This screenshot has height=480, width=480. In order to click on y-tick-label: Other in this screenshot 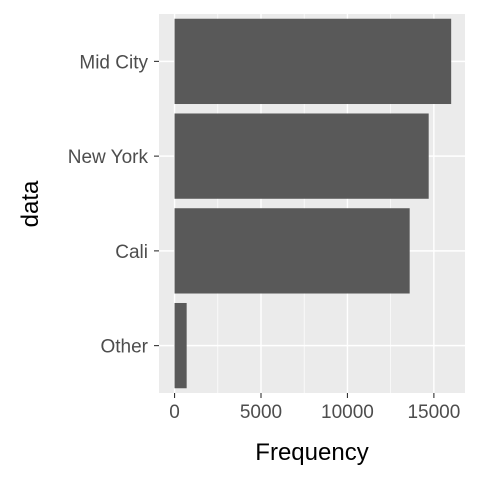, I will do `click(124, 347)`.